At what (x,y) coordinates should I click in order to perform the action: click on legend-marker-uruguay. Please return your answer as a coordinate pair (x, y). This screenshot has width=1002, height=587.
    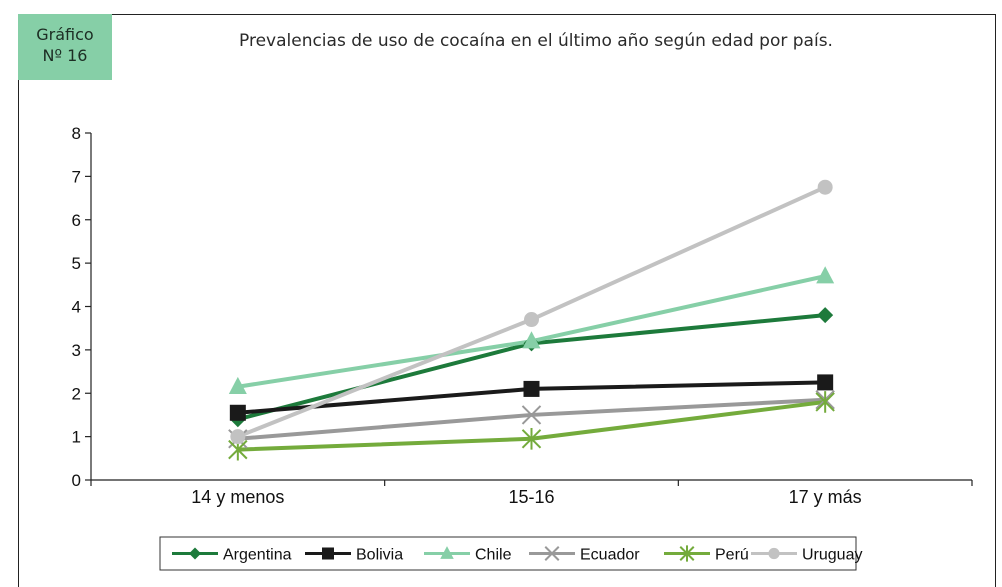
    Looking at the image, I should click on (773, 553).